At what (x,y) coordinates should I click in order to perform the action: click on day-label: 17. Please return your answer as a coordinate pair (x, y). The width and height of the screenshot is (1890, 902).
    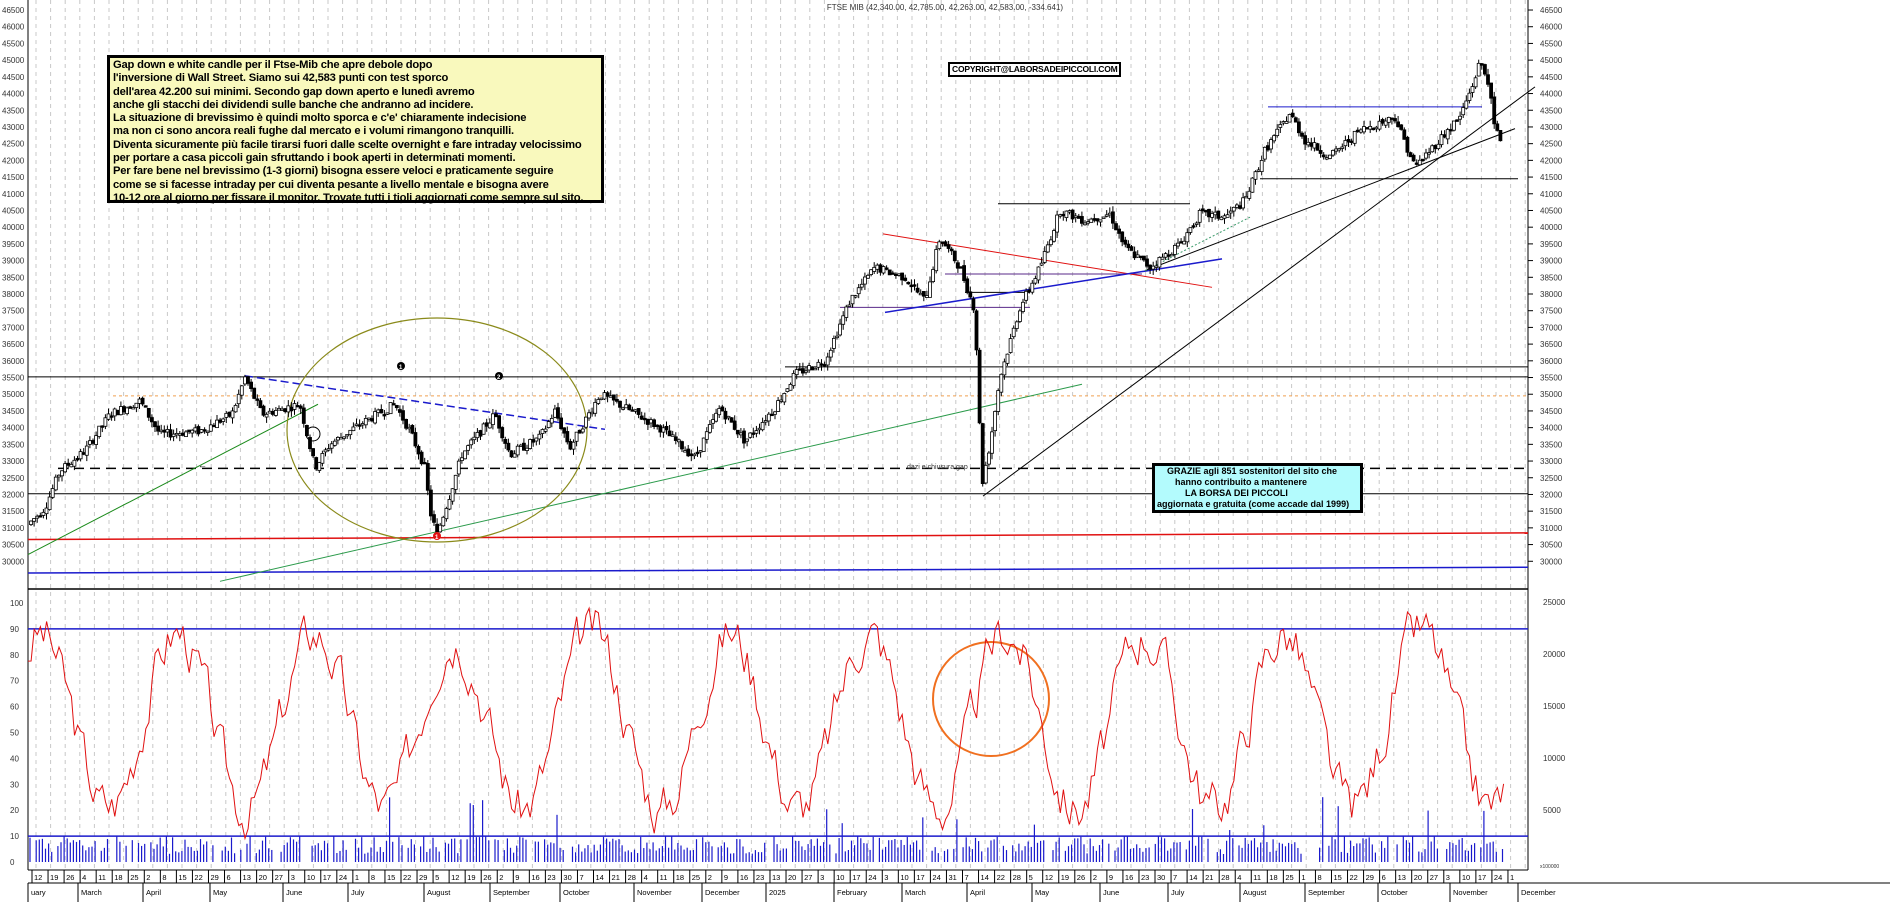
    Looking at the image, I should click on (1482, 877).